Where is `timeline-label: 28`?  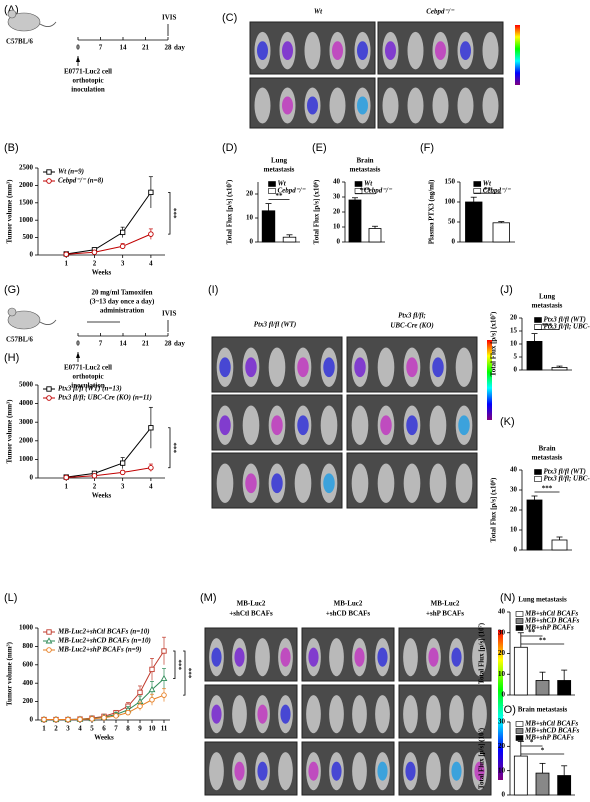
timeline-label: 28 is located at coordinates (169, 344).